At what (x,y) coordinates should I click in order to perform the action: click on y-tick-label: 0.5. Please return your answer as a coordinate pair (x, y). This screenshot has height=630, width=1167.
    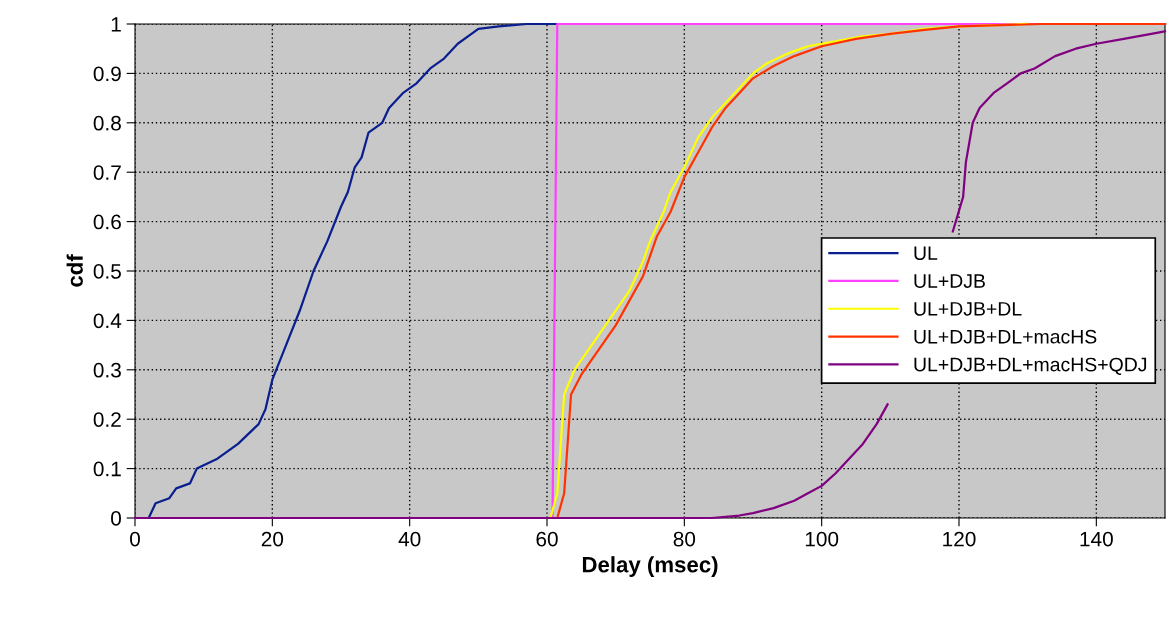
    Looking at the image, I should click on (107, 271).